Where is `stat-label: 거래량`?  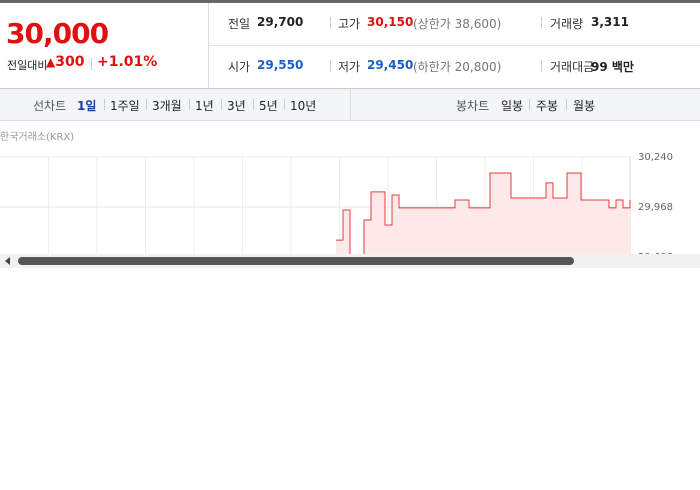 stat-label: 거래량 is located at coordinates (567, 24).